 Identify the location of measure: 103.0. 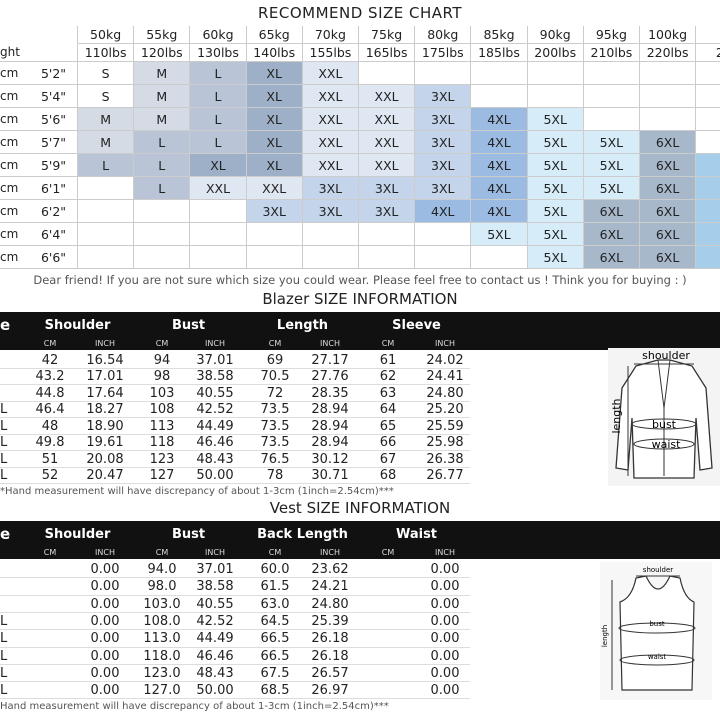
(162, 604).